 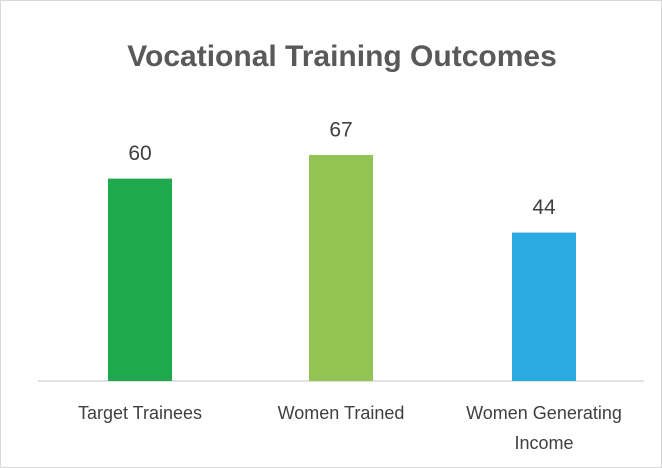 I want to click on x-tick-label: Target Trainees, so click(x=140, y=413).